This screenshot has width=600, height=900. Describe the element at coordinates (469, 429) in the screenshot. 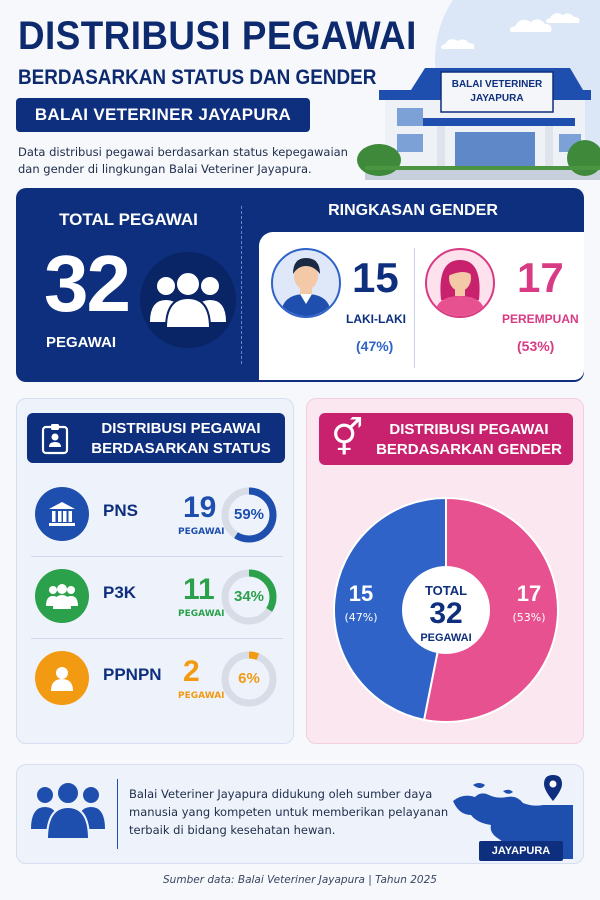

I see `gender-title-line1: DISTRIBUSI PEGAWAI` at that location.